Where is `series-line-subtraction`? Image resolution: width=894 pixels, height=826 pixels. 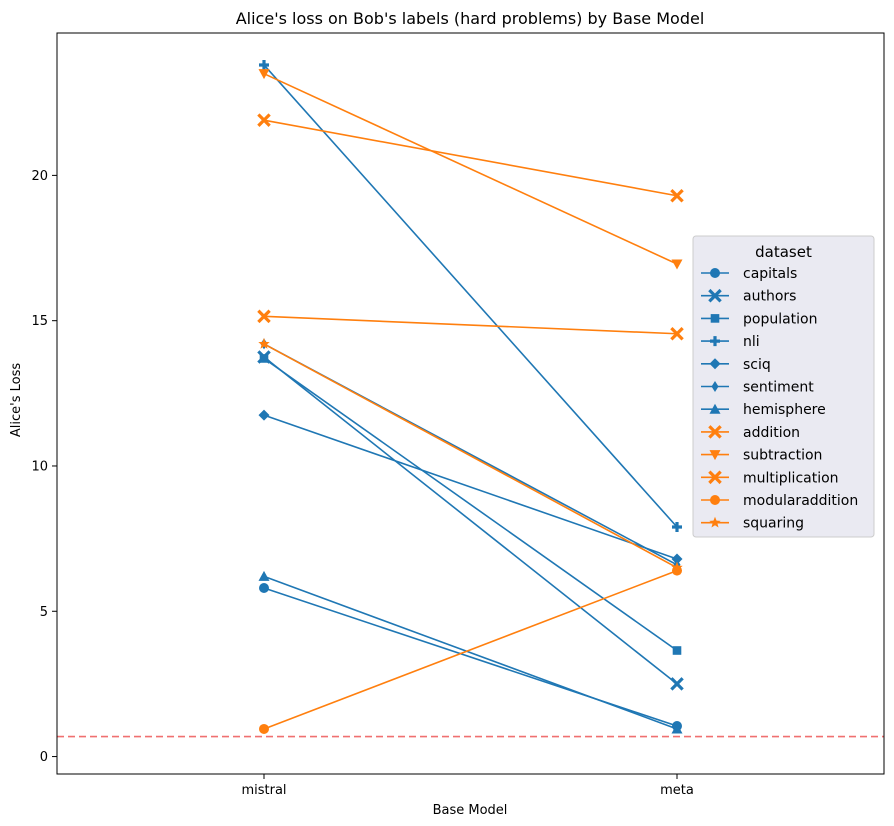 series-line-subtraction is located at coordinates (470, 168).